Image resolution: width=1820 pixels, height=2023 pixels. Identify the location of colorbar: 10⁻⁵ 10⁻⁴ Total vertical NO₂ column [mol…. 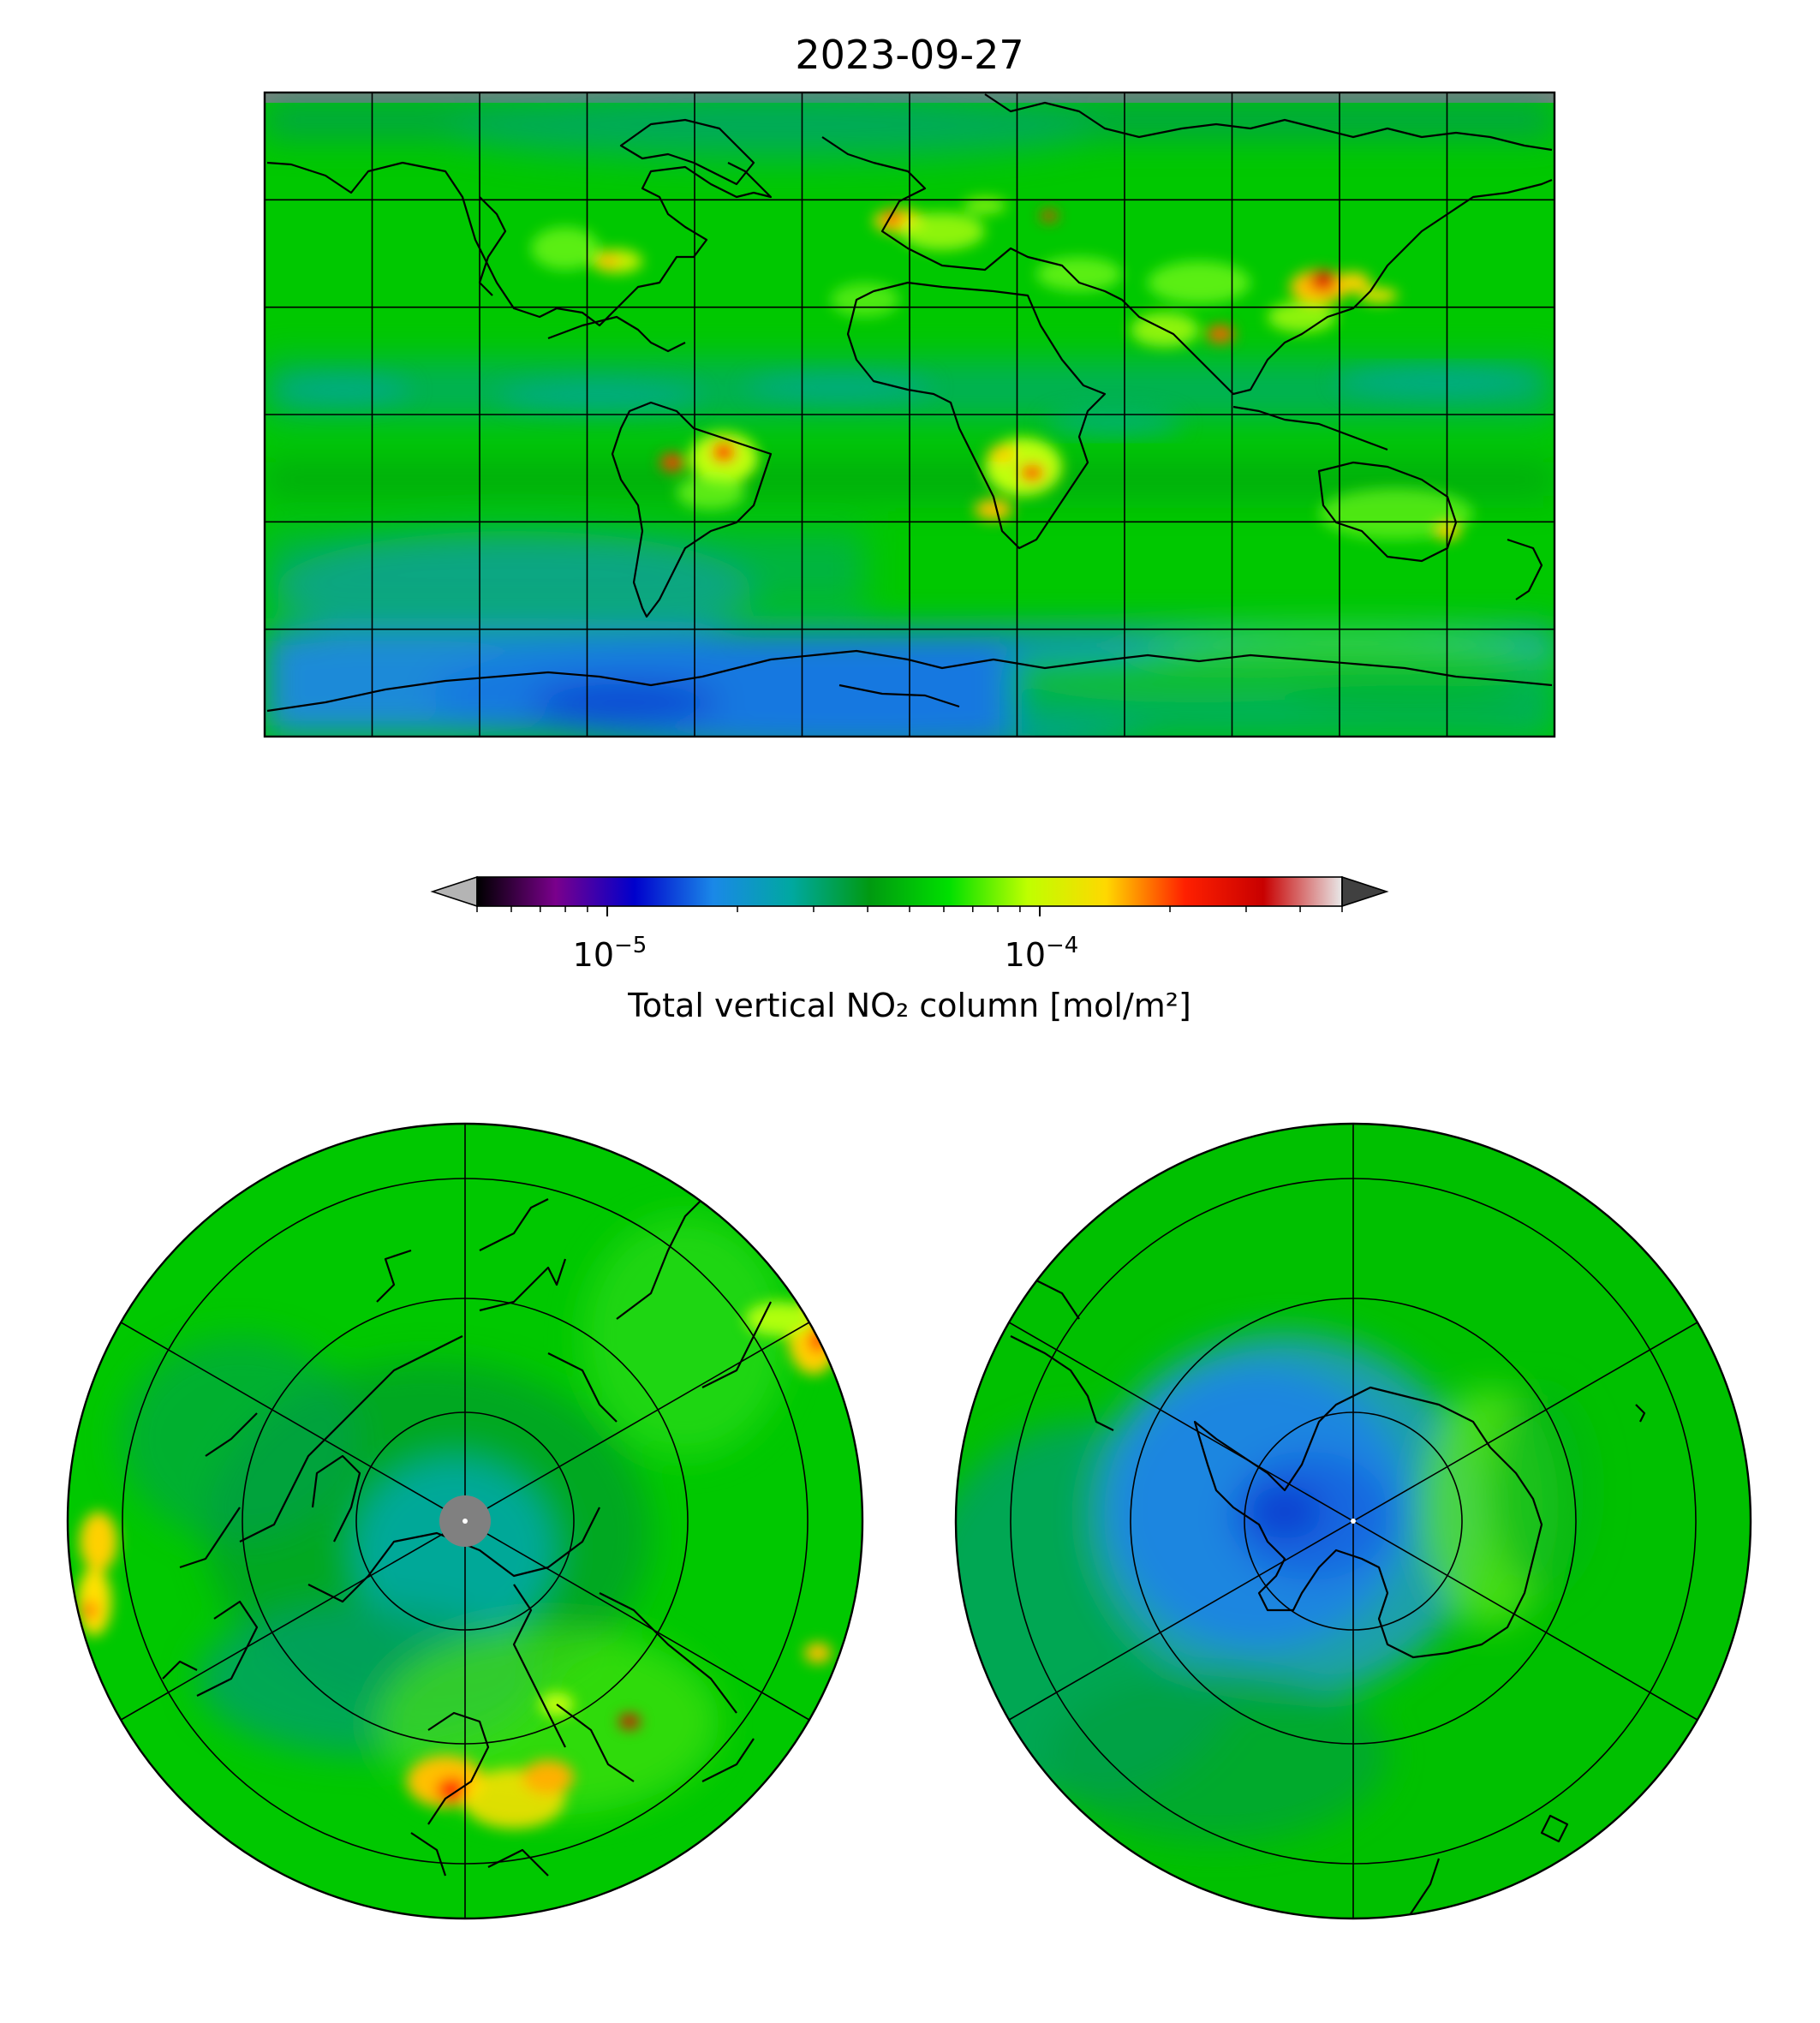
(909, 950).